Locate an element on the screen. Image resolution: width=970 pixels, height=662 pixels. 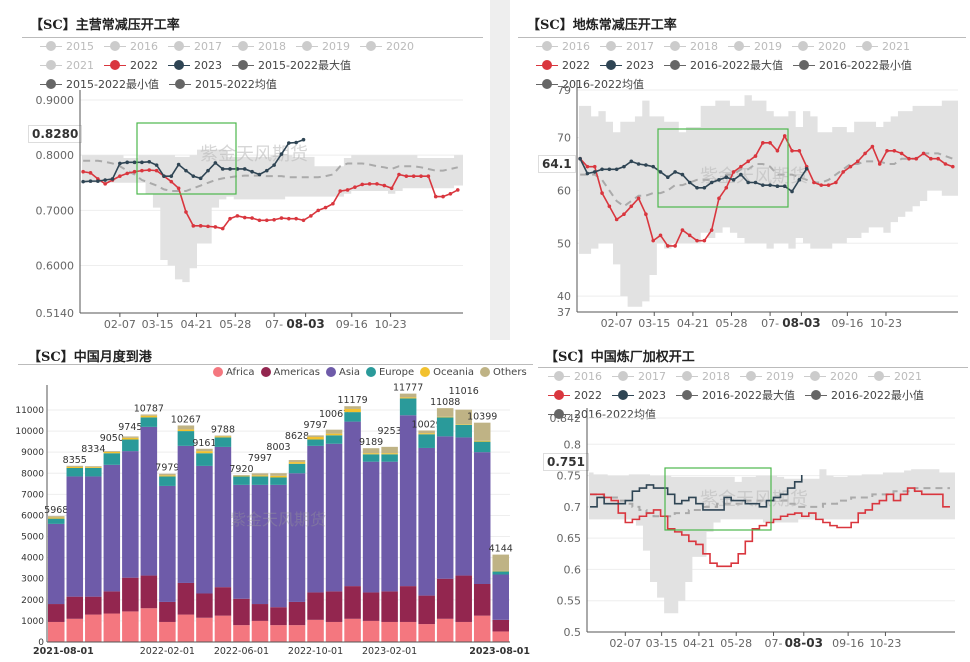
legend-item-2: 2015-2022最大值 is located at coordinates (291, 65).